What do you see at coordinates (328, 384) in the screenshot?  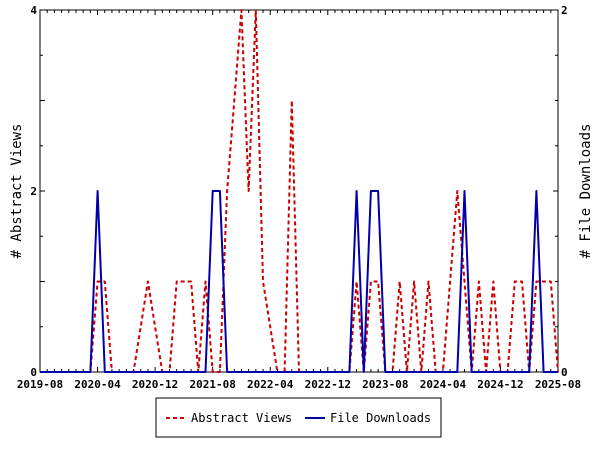 I see `x-tick-label: 2022-12` at bounding box center [328, 384].